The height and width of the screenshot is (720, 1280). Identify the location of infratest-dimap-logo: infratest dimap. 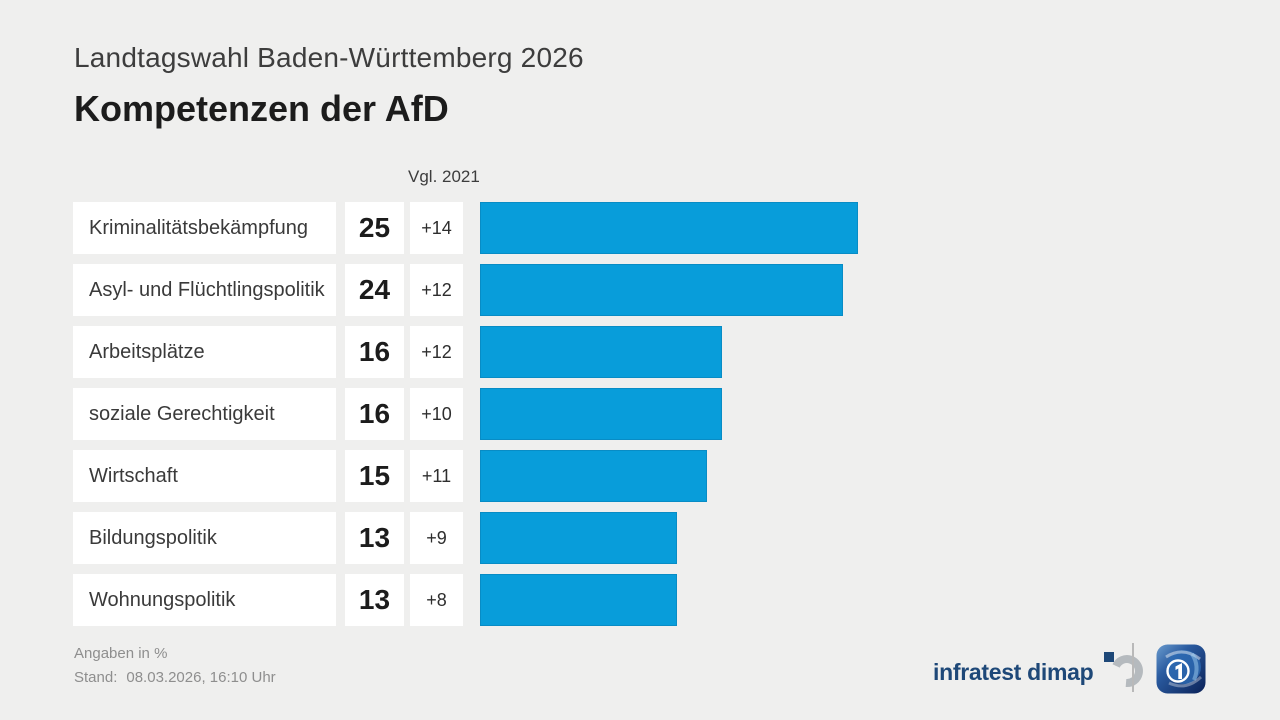
(1038, 672).